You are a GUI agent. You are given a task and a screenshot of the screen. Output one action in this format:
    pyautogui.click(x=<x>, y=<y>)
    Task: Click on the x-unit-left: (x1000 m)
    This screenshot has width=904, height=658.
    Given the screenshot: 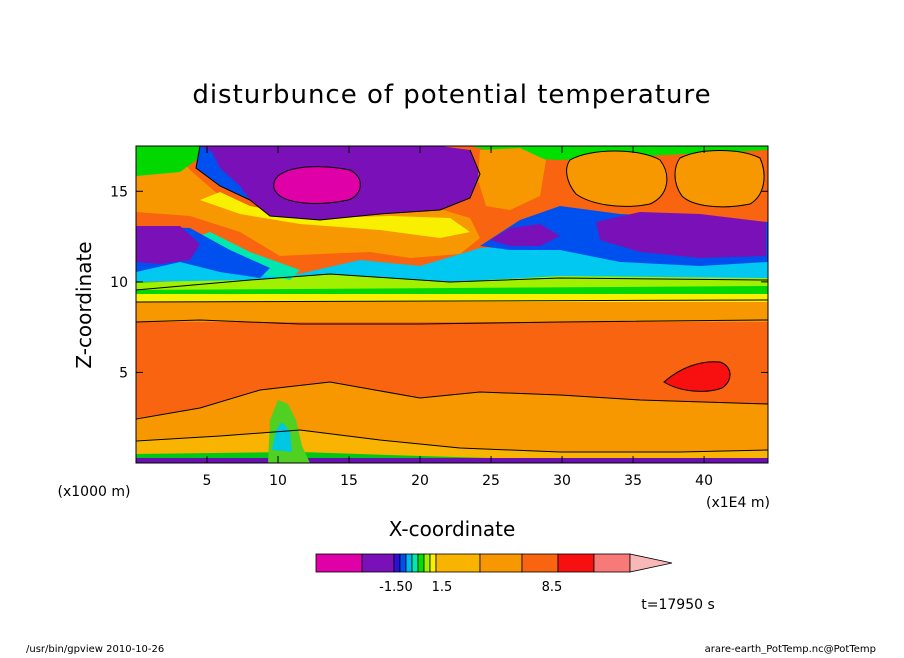 What is the action you would take?
    pyautogui.click(x=94, y=492)
    